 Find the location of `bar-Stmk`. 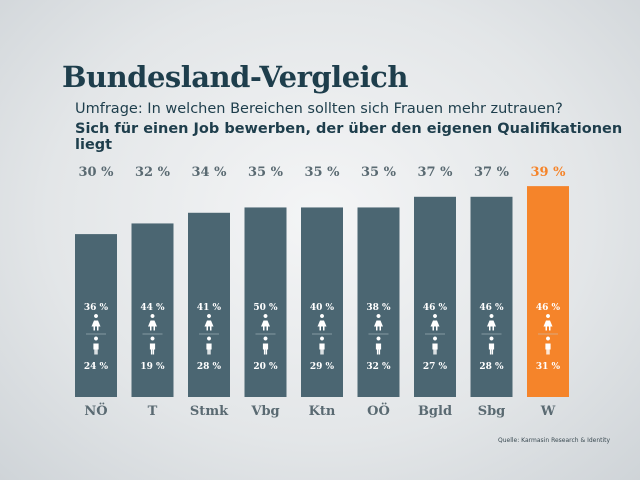

bar-Stmk is located at coordinates (209, 304).